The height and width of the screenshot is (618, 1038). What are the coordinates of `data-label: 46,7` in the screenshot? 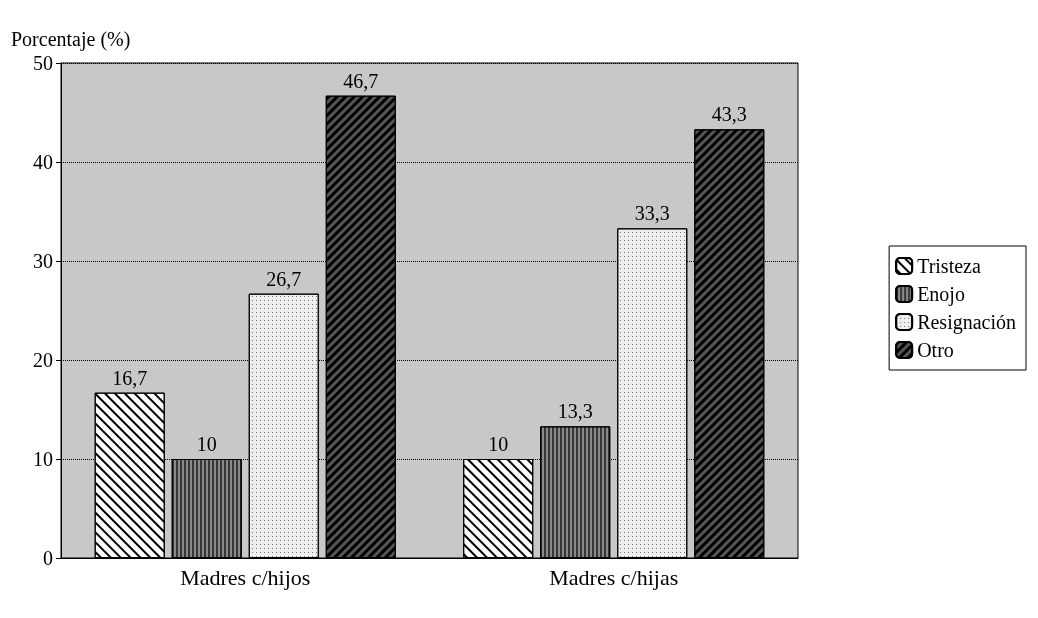 It's located at (361, 80).